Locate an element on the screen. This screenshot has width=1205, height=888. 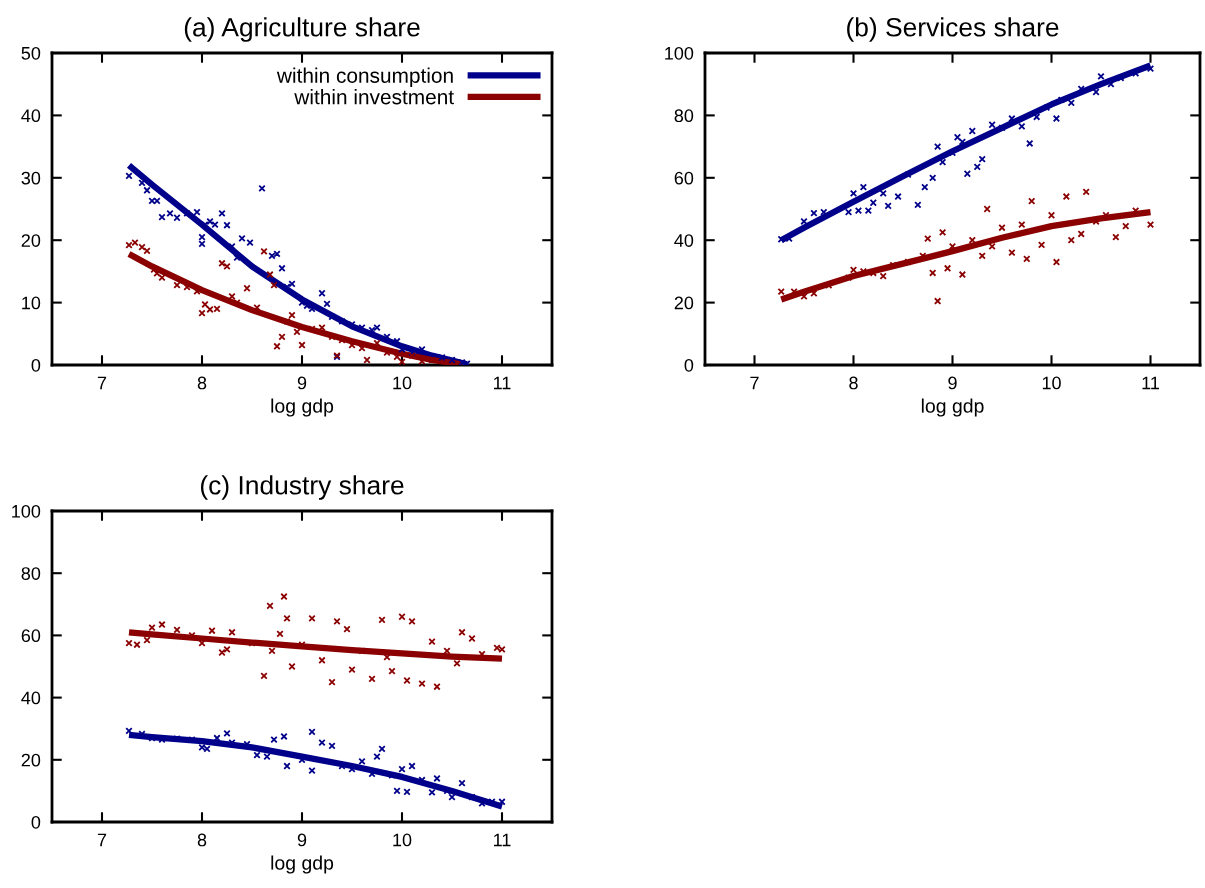
chart-title: (c) Industry share is located at coordinates (302, 487).